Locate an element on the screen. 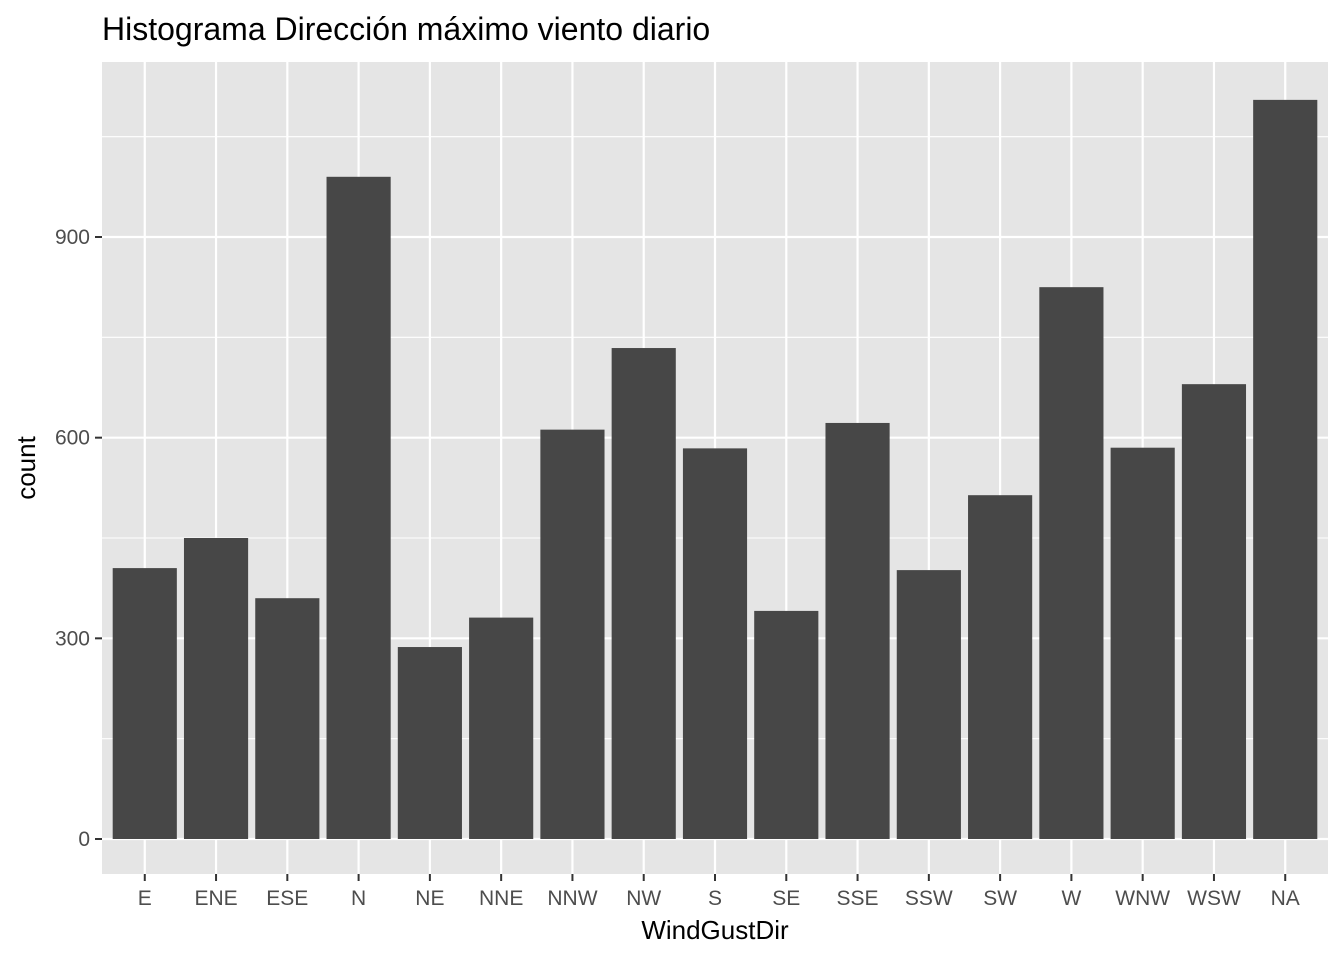  bar-nne is located at coordinates (501, 728).